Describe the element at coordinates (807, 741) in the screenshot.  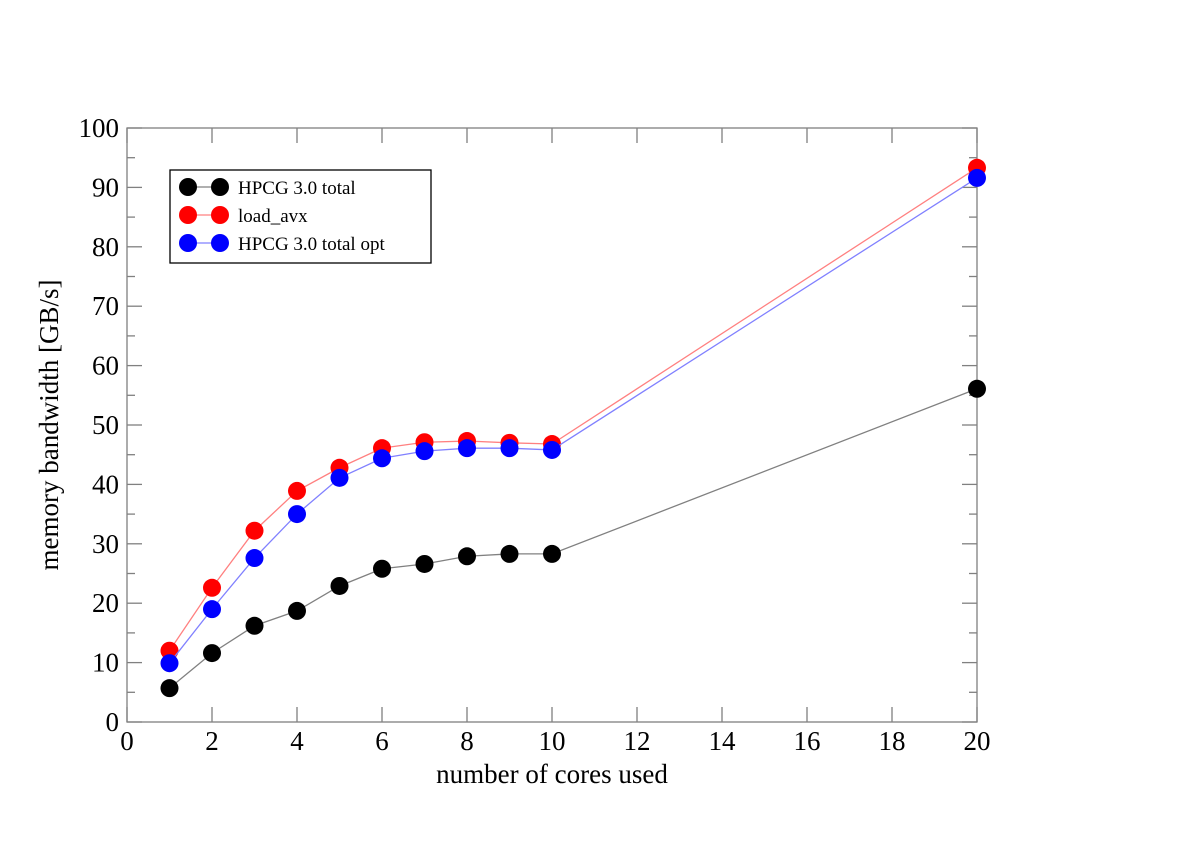
I see `x-tick-label: 16` at that location.